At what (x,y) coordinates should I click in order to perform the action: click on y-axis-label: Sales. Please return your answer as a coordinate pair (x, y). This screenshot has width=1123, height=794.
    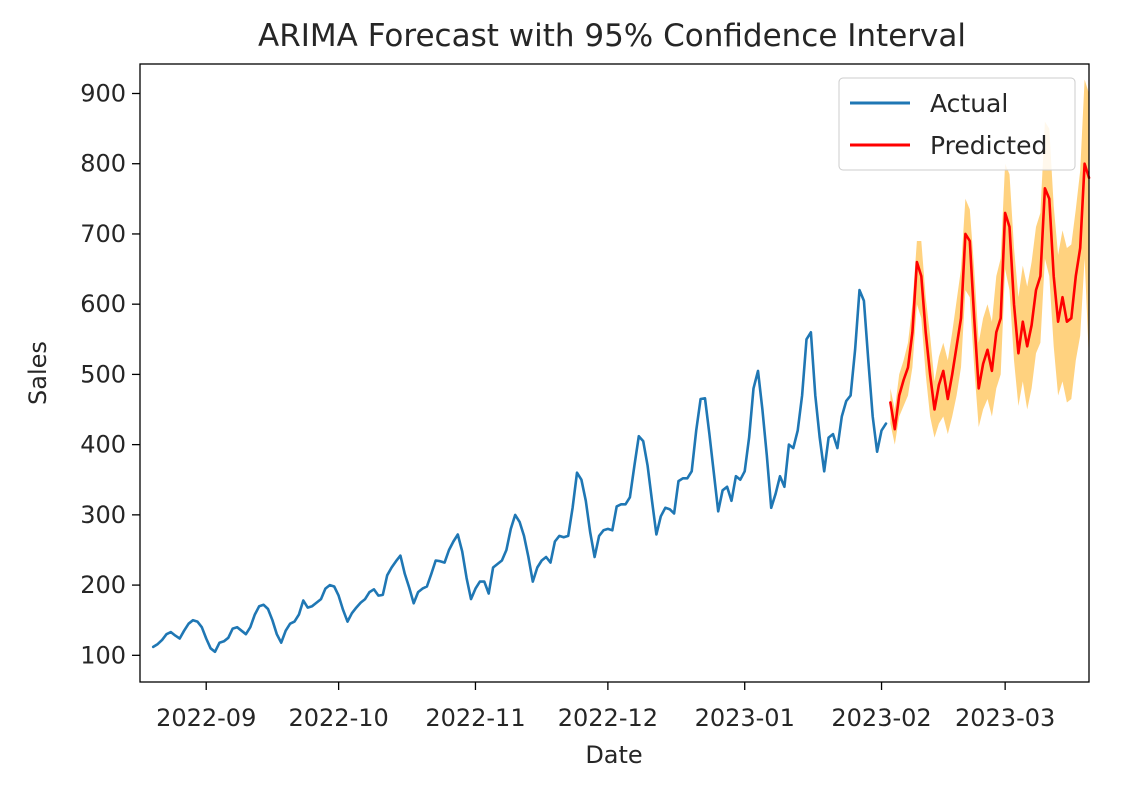
    Looking at the image, I should click on (38, 373).